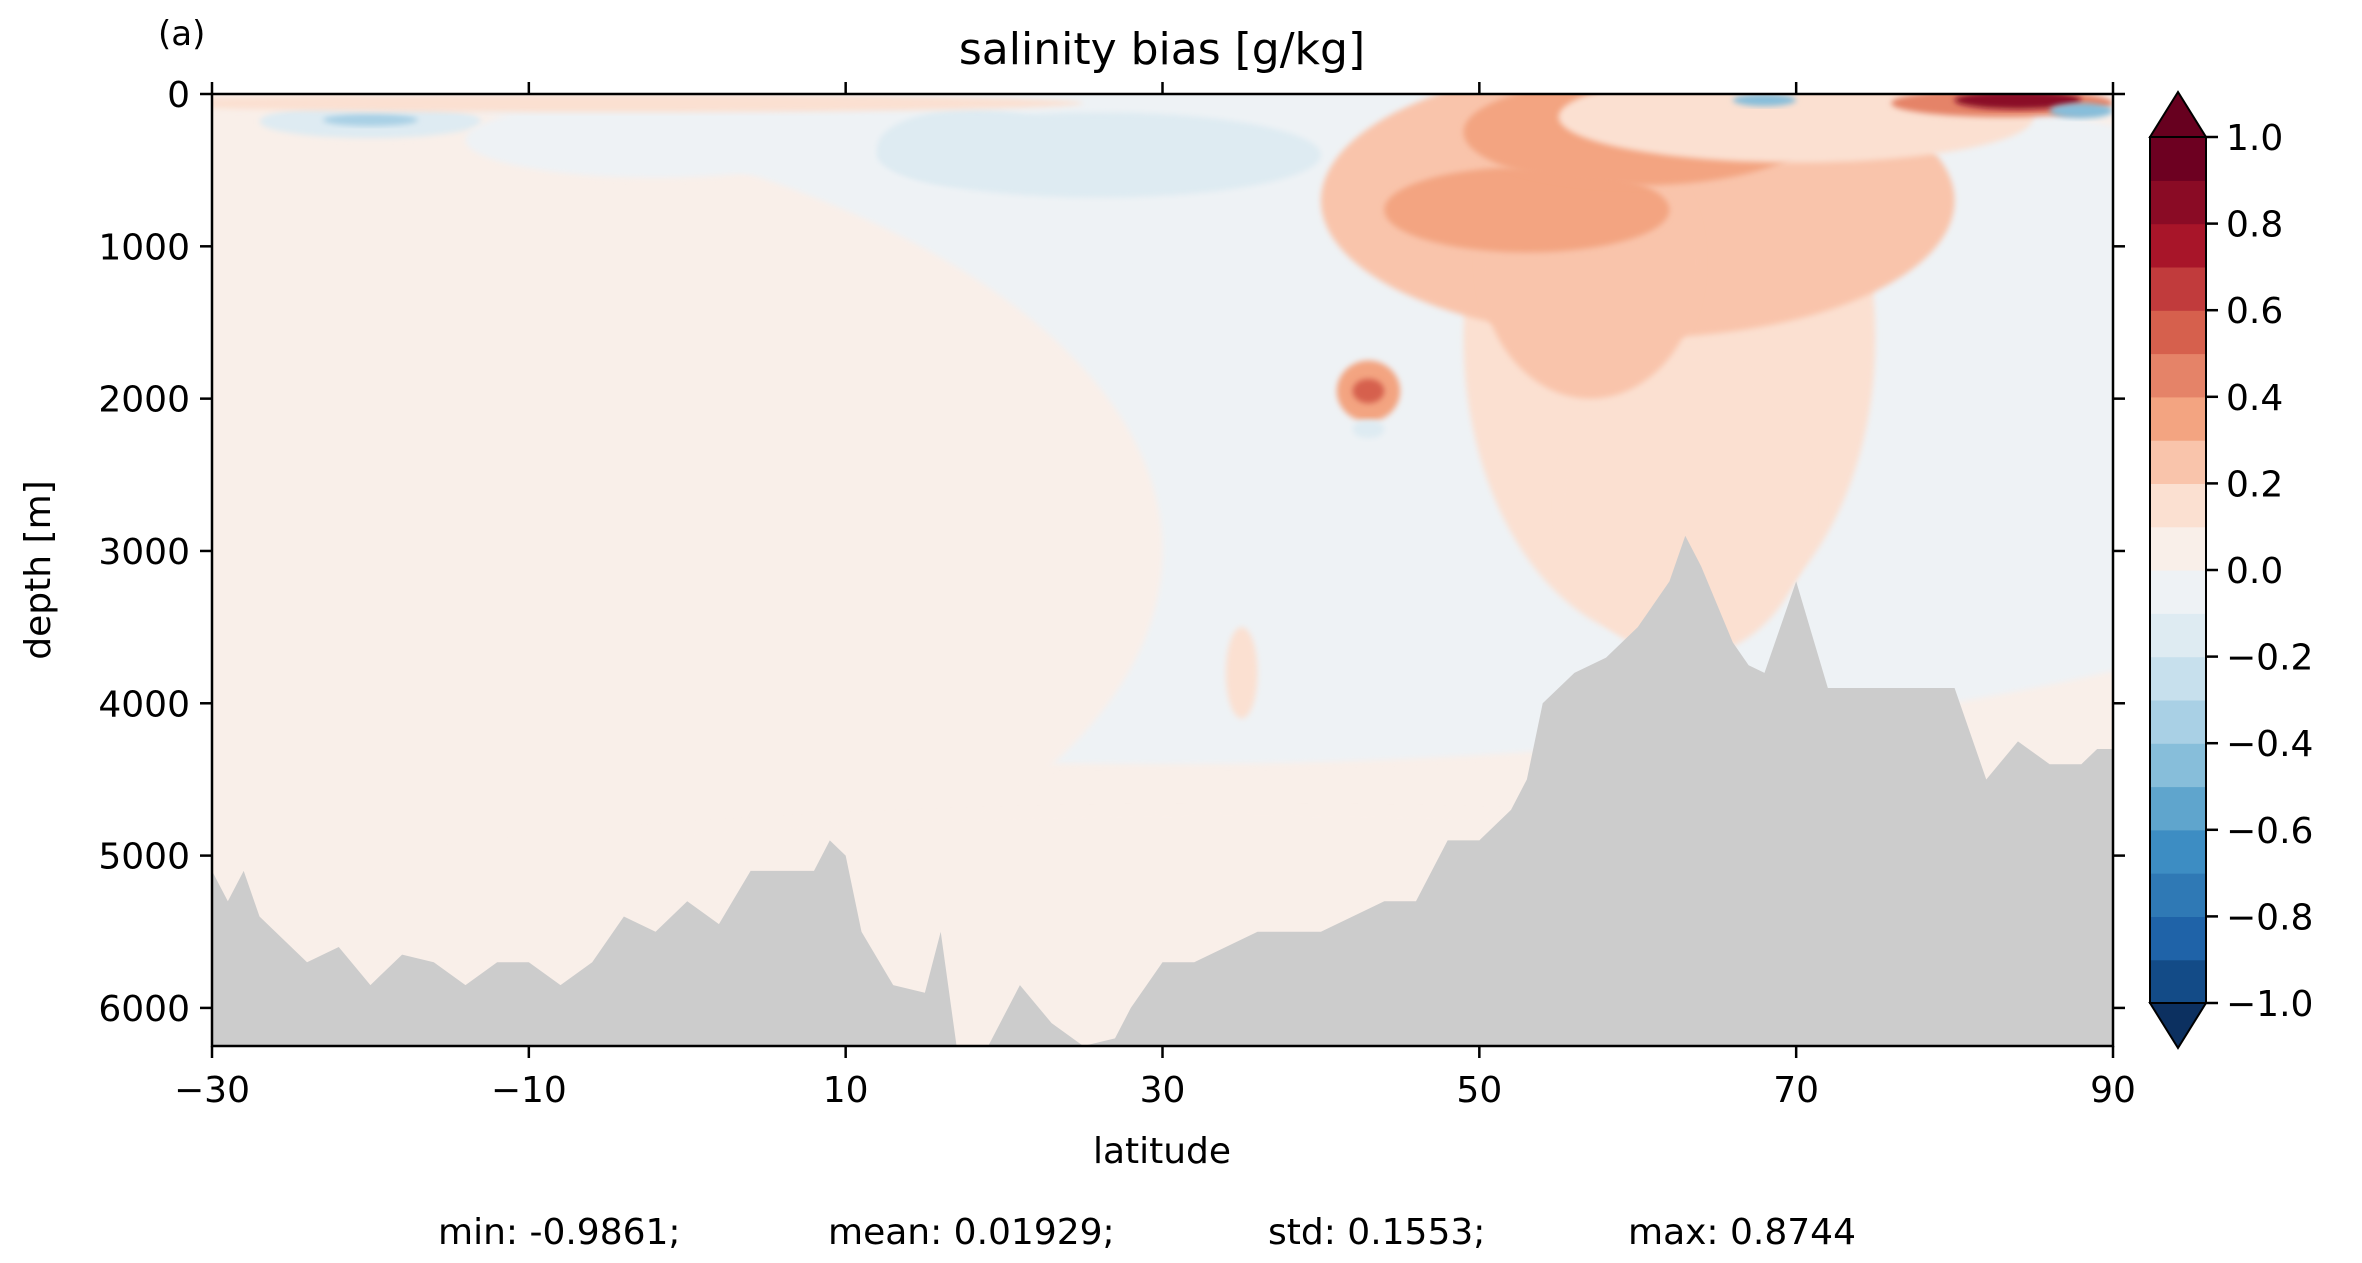 Image resolution: width=2362 pixels, height=1263 pixels. I want to click on colorbar-tick-label: 0.0, so click(2254, 571).